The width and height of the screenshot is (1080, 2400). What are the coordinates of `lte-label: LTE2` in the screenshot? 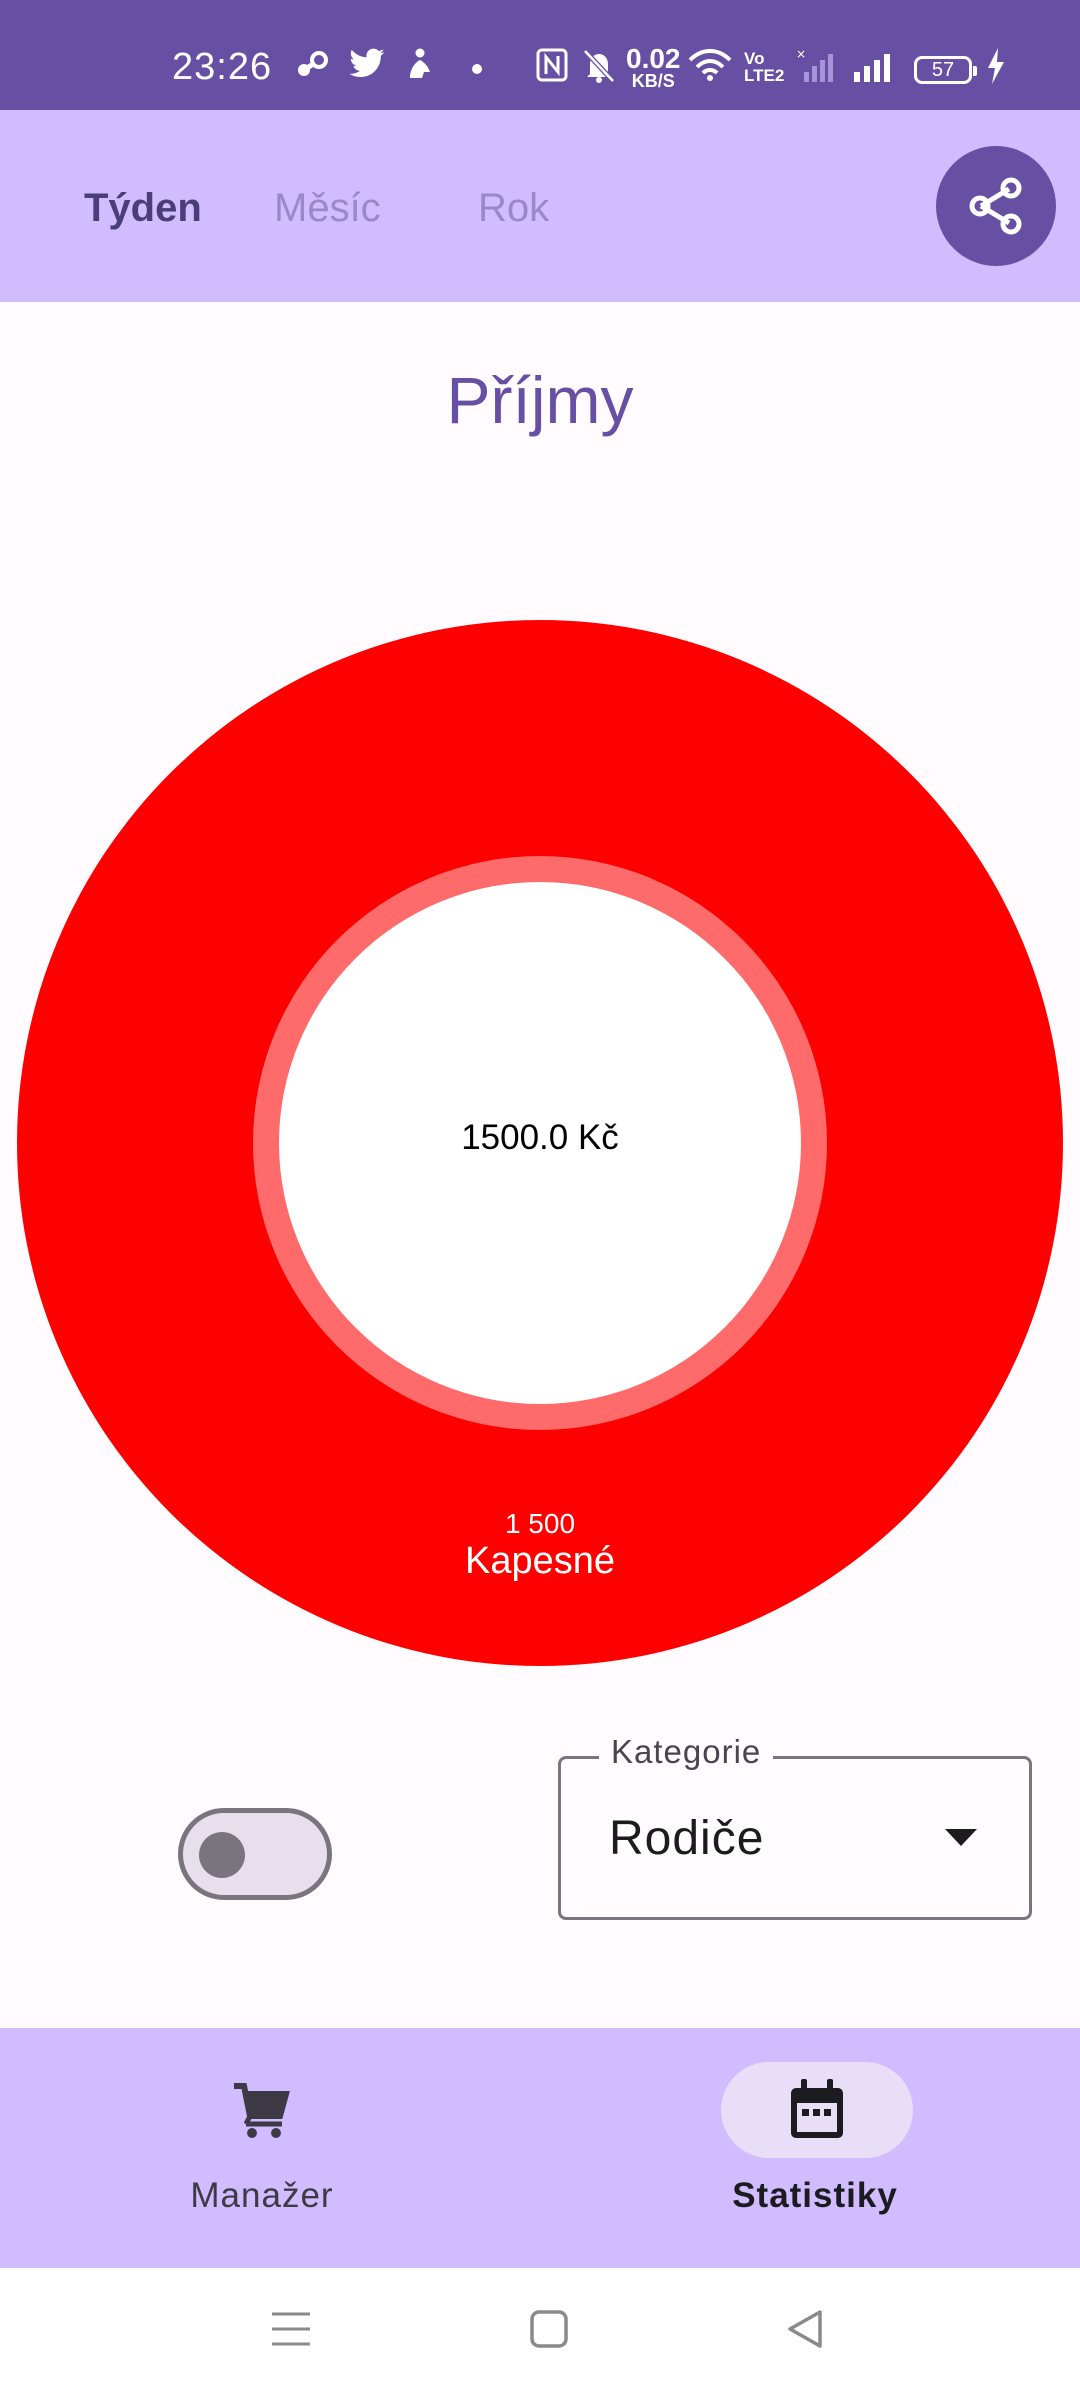 It's located at (764, 75).